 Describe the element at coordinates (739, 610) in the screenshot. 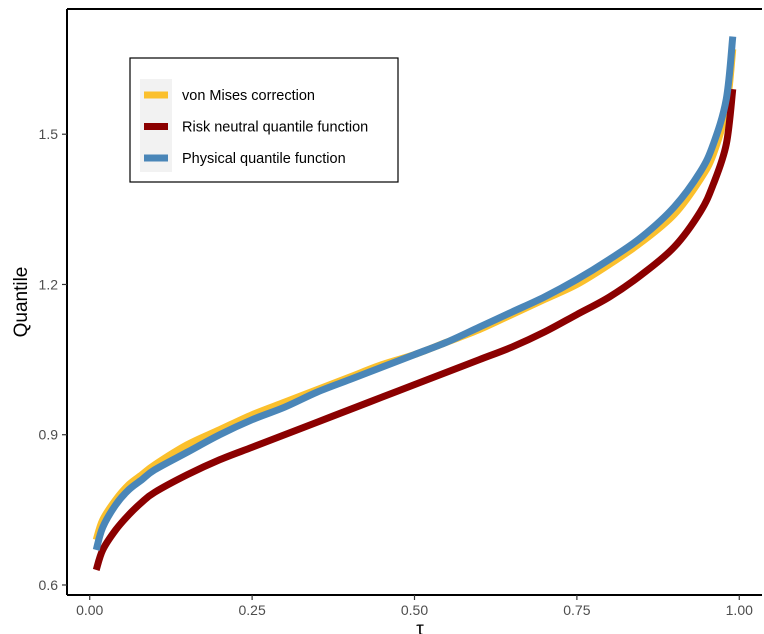

I see `x-tick-label: 1.00` at that location.